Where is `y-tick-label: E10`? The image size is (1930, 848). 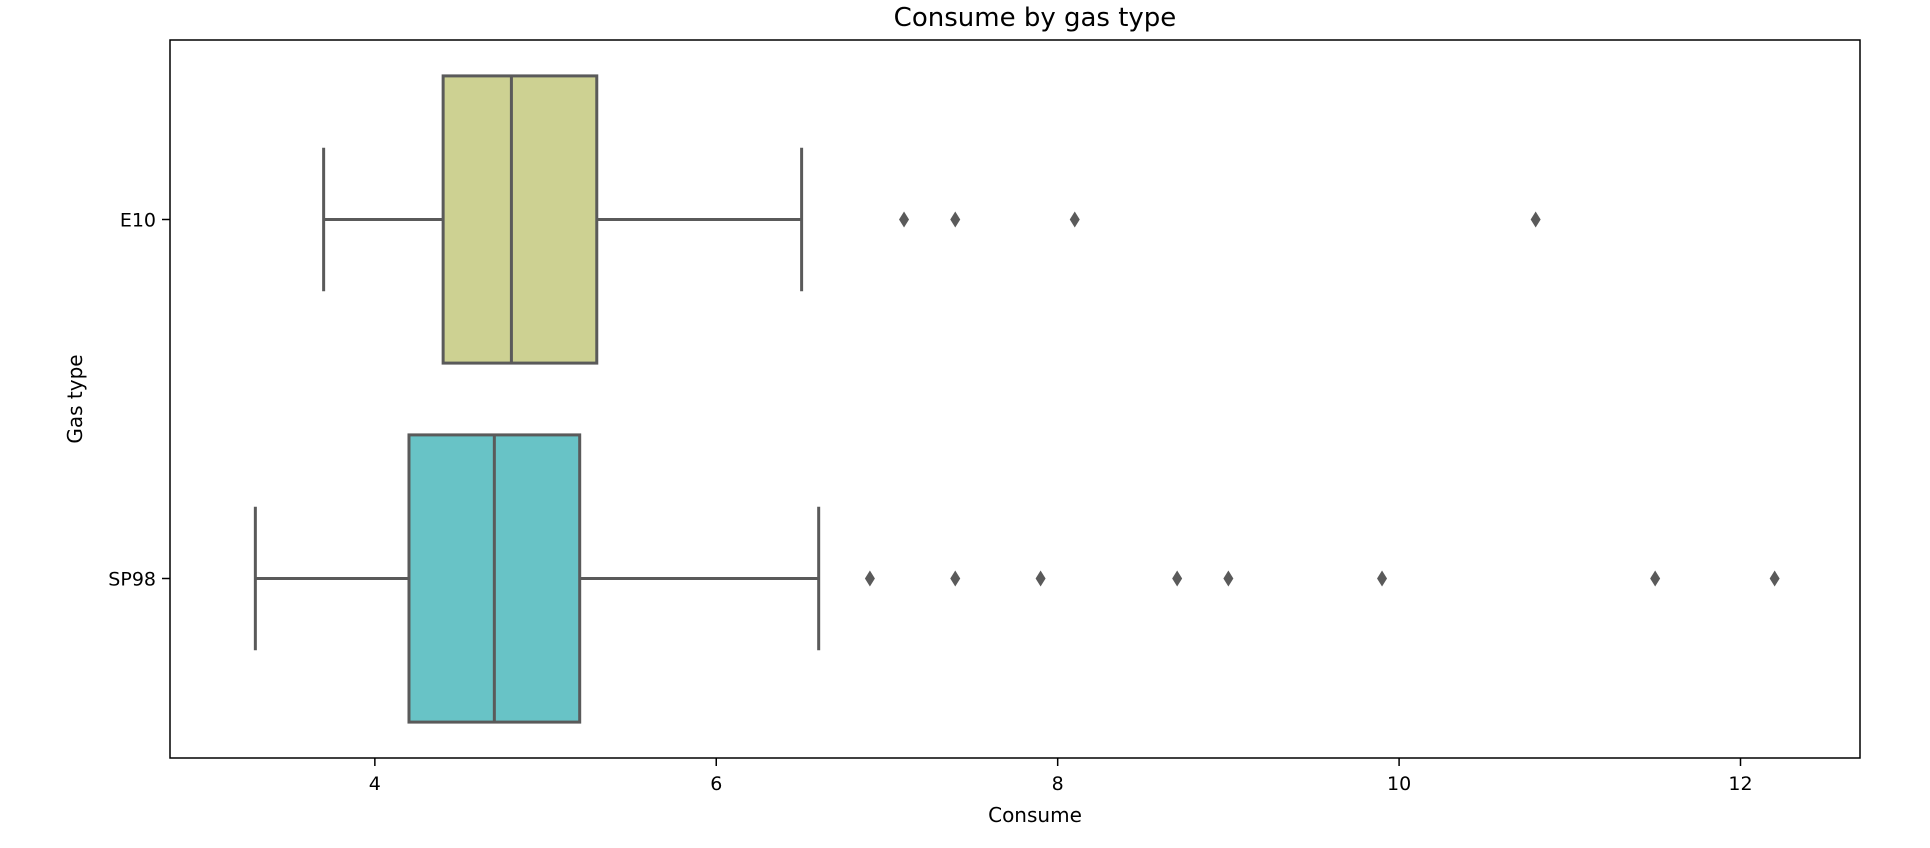 y-tick-label: E10 is located at coordinates (138, 221).